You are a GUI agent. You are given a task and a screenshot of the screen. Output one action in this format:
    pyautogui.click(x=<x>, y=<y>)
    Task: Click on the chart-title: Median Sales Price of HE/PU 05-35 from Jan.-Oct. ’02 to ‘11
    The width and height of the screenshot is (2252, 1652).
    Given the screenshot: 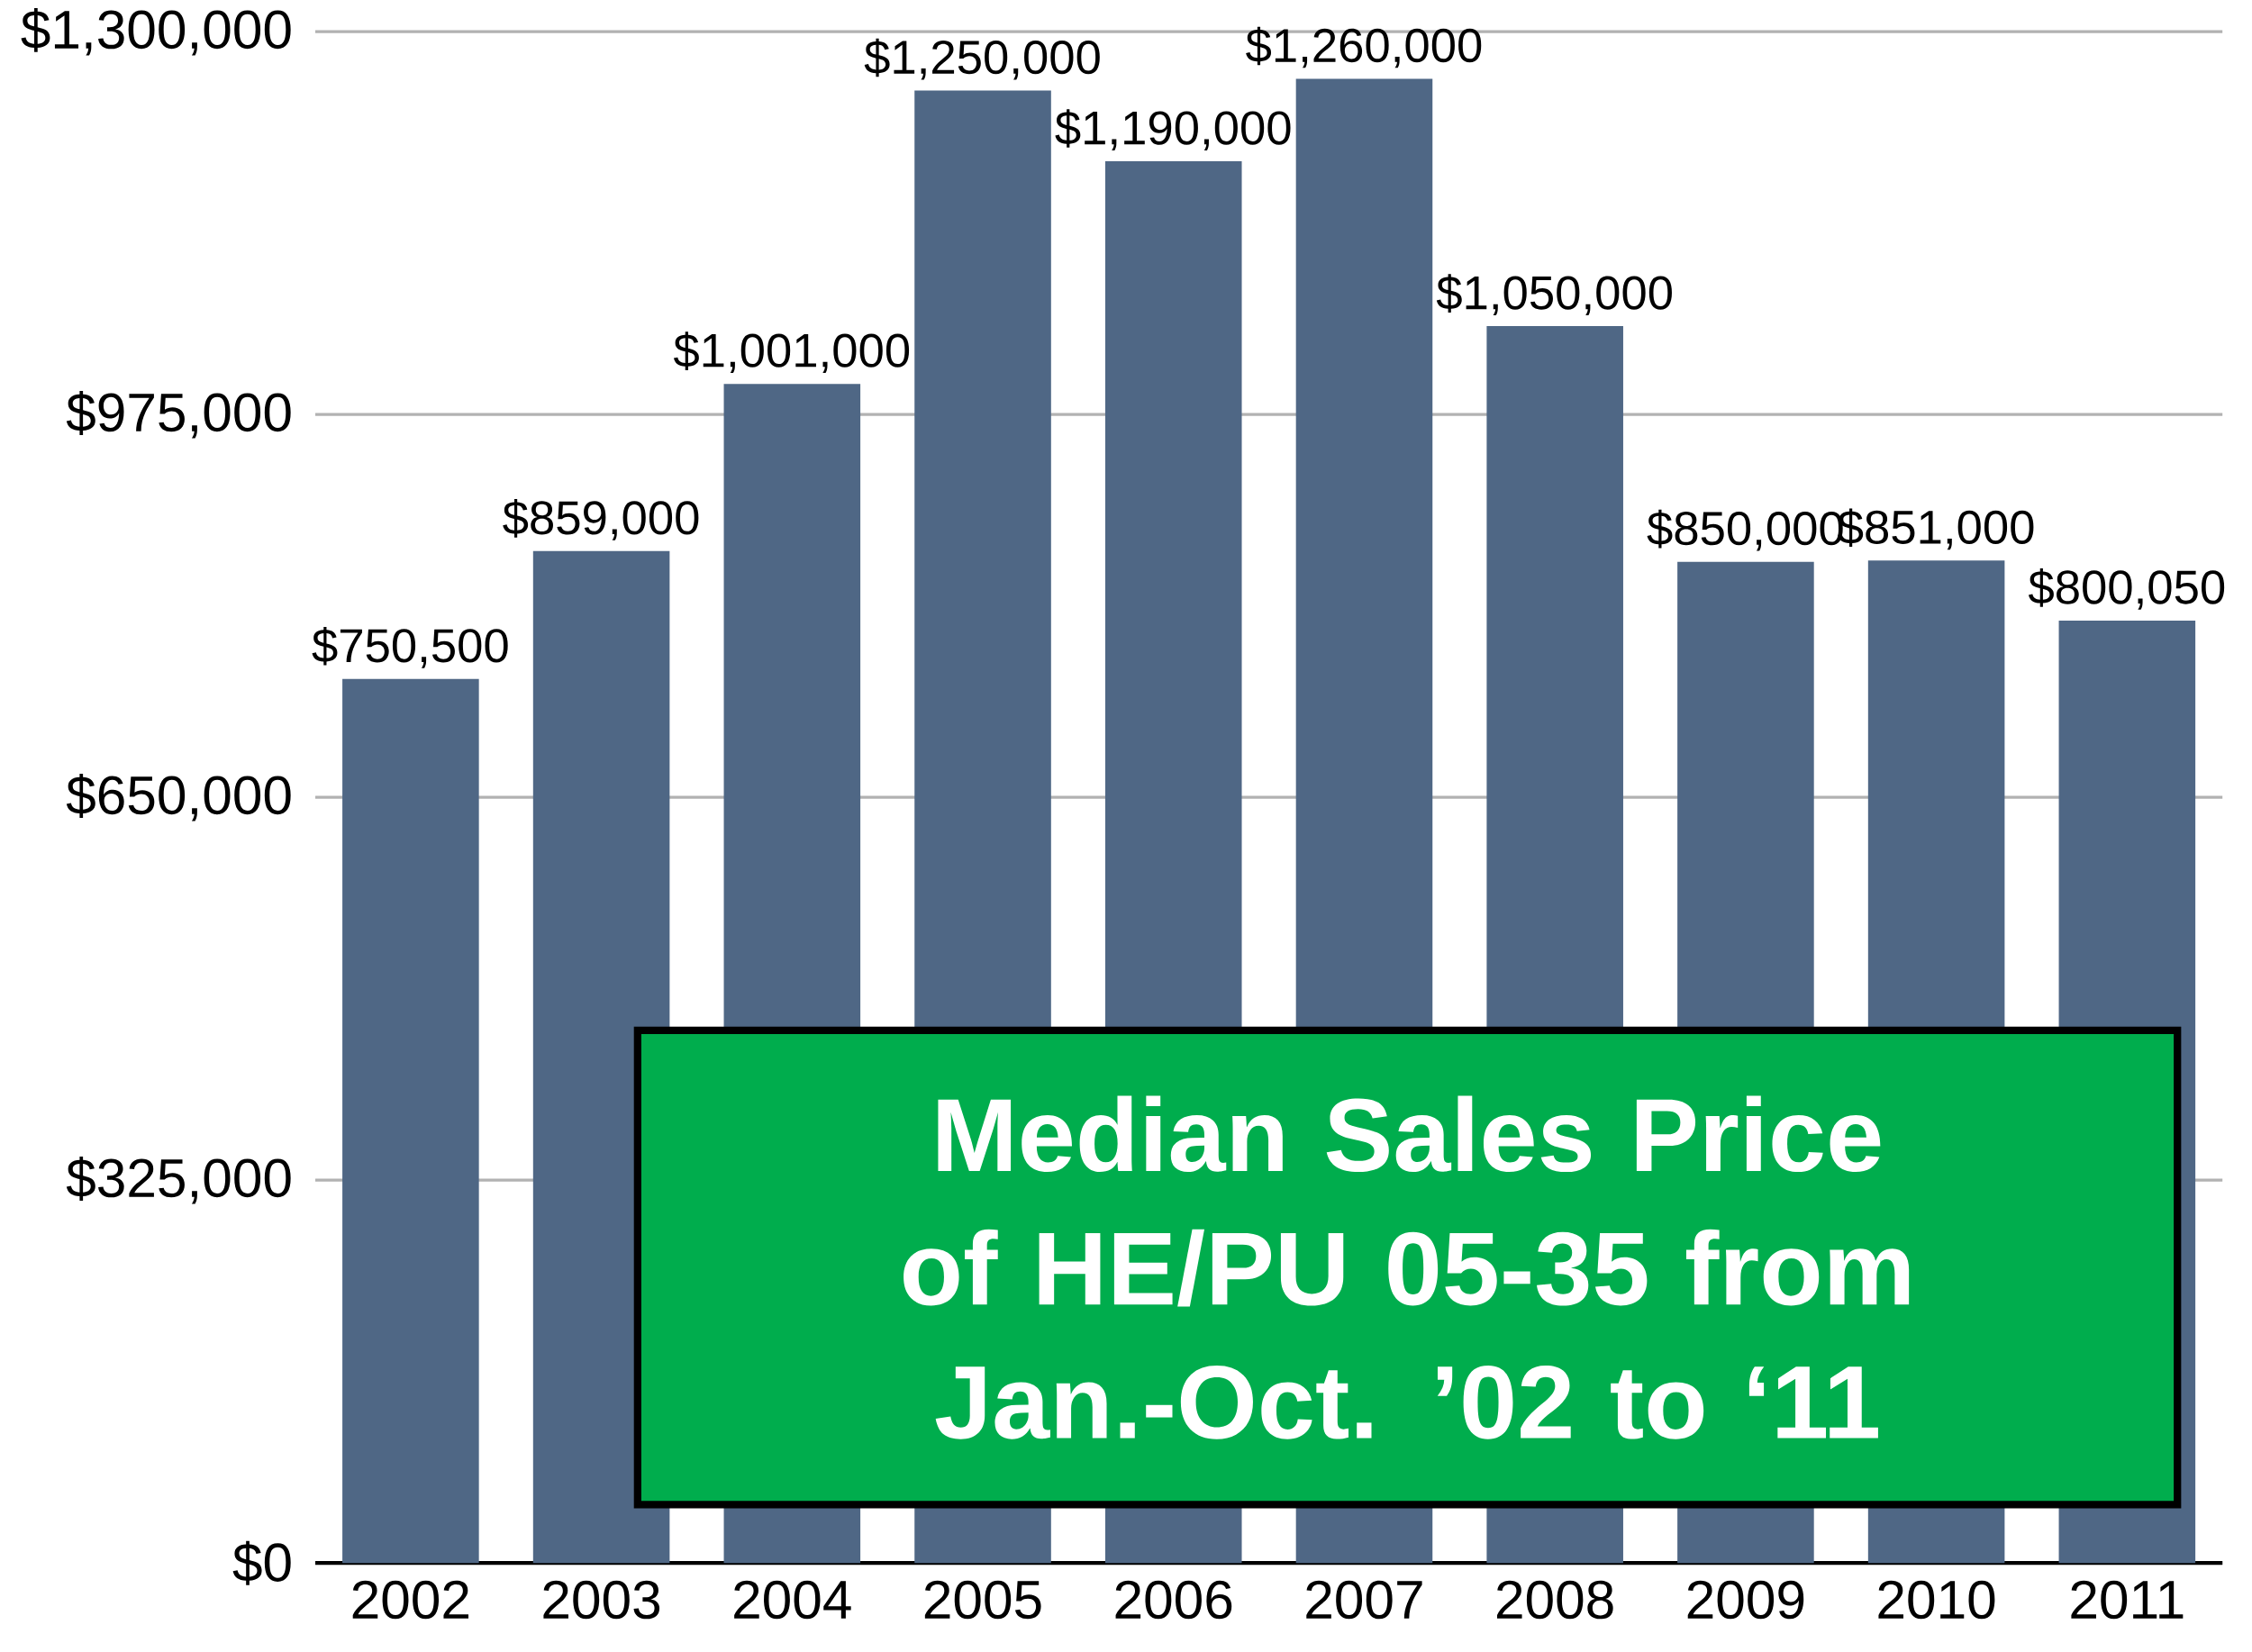 What is the action you would take?
    pyautogui.click(x=1407, y=1267)
    